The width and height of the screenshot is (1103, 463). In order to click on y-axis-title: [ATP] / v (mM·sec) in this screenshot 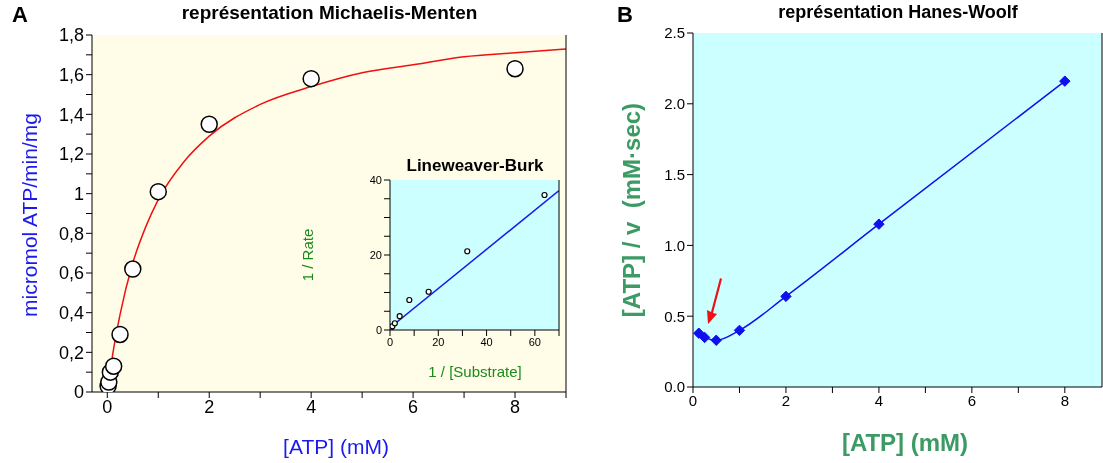, I will do `click(632, 210)`.